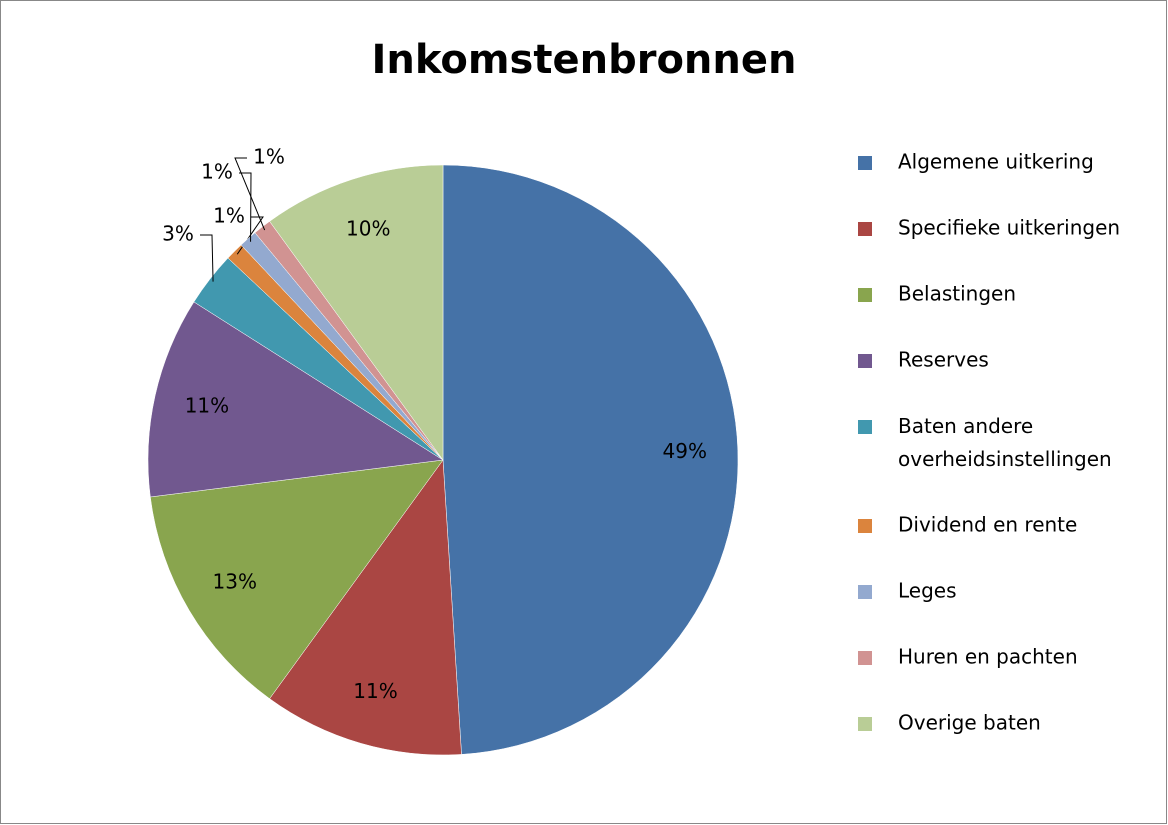 This screenshot has height=825, width=1168. Describe the element at coordinates (685, 451) in the screenshot. I see `data-label: 49%` at that location.